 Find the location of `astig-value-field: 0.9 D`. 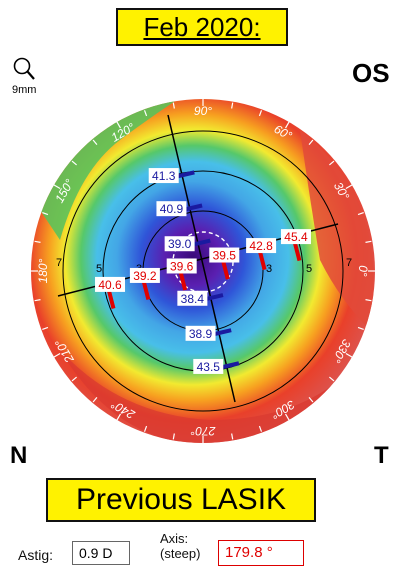

astig-value-field: 0.9 D is located at coordinates (101, 553).